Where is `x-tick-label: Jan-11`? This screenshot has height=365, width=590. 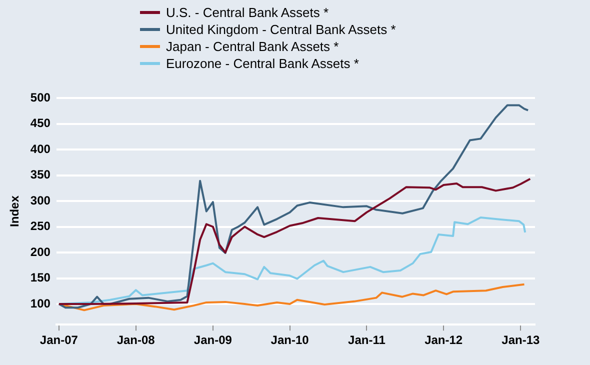
x-tick-label: Jan-11 is located at coordinates (367, 340).